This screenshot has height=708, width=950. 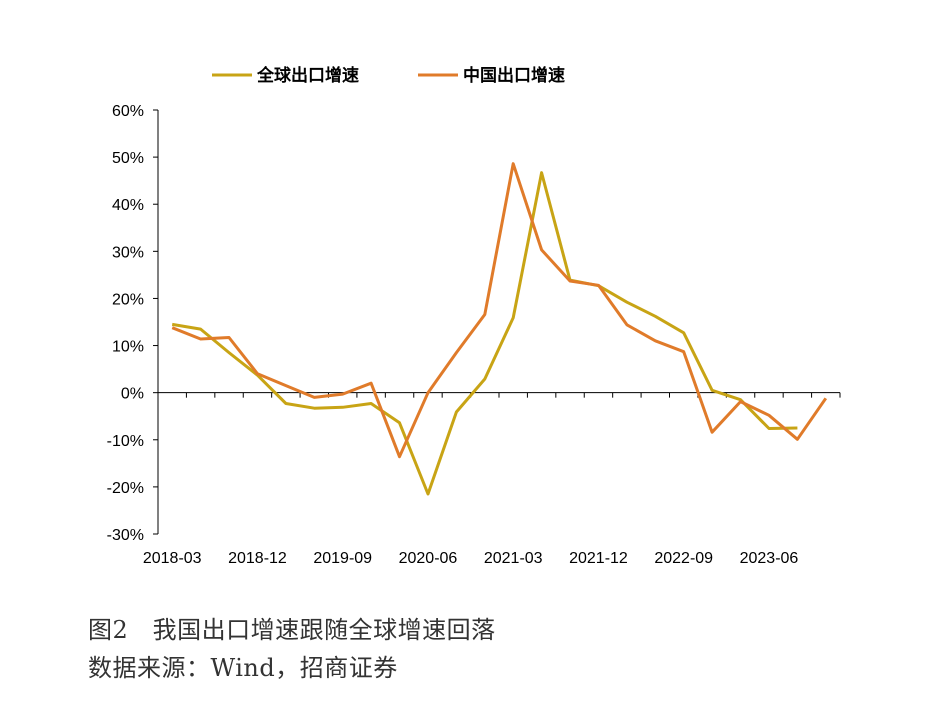 I want to click on y-tick-label: -30%, so click(x=125, y=535).